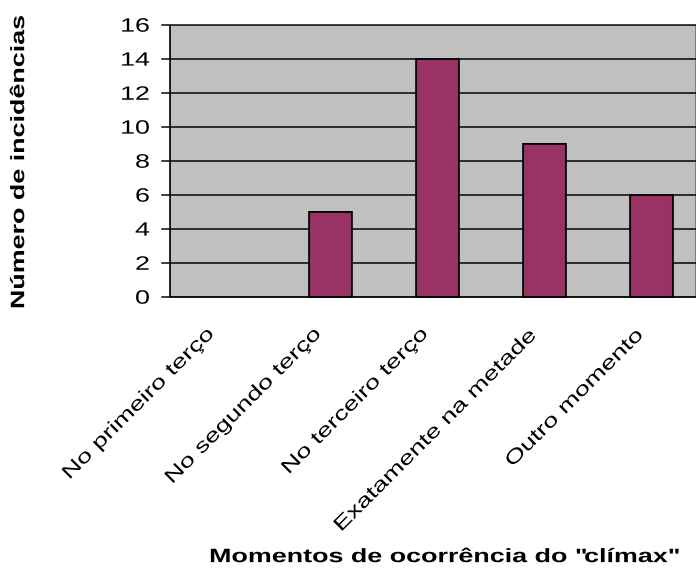  Describe the element at coordinates (17, 162) in the screenshot. I see `y-axis-title: Número de incidências` at that location.